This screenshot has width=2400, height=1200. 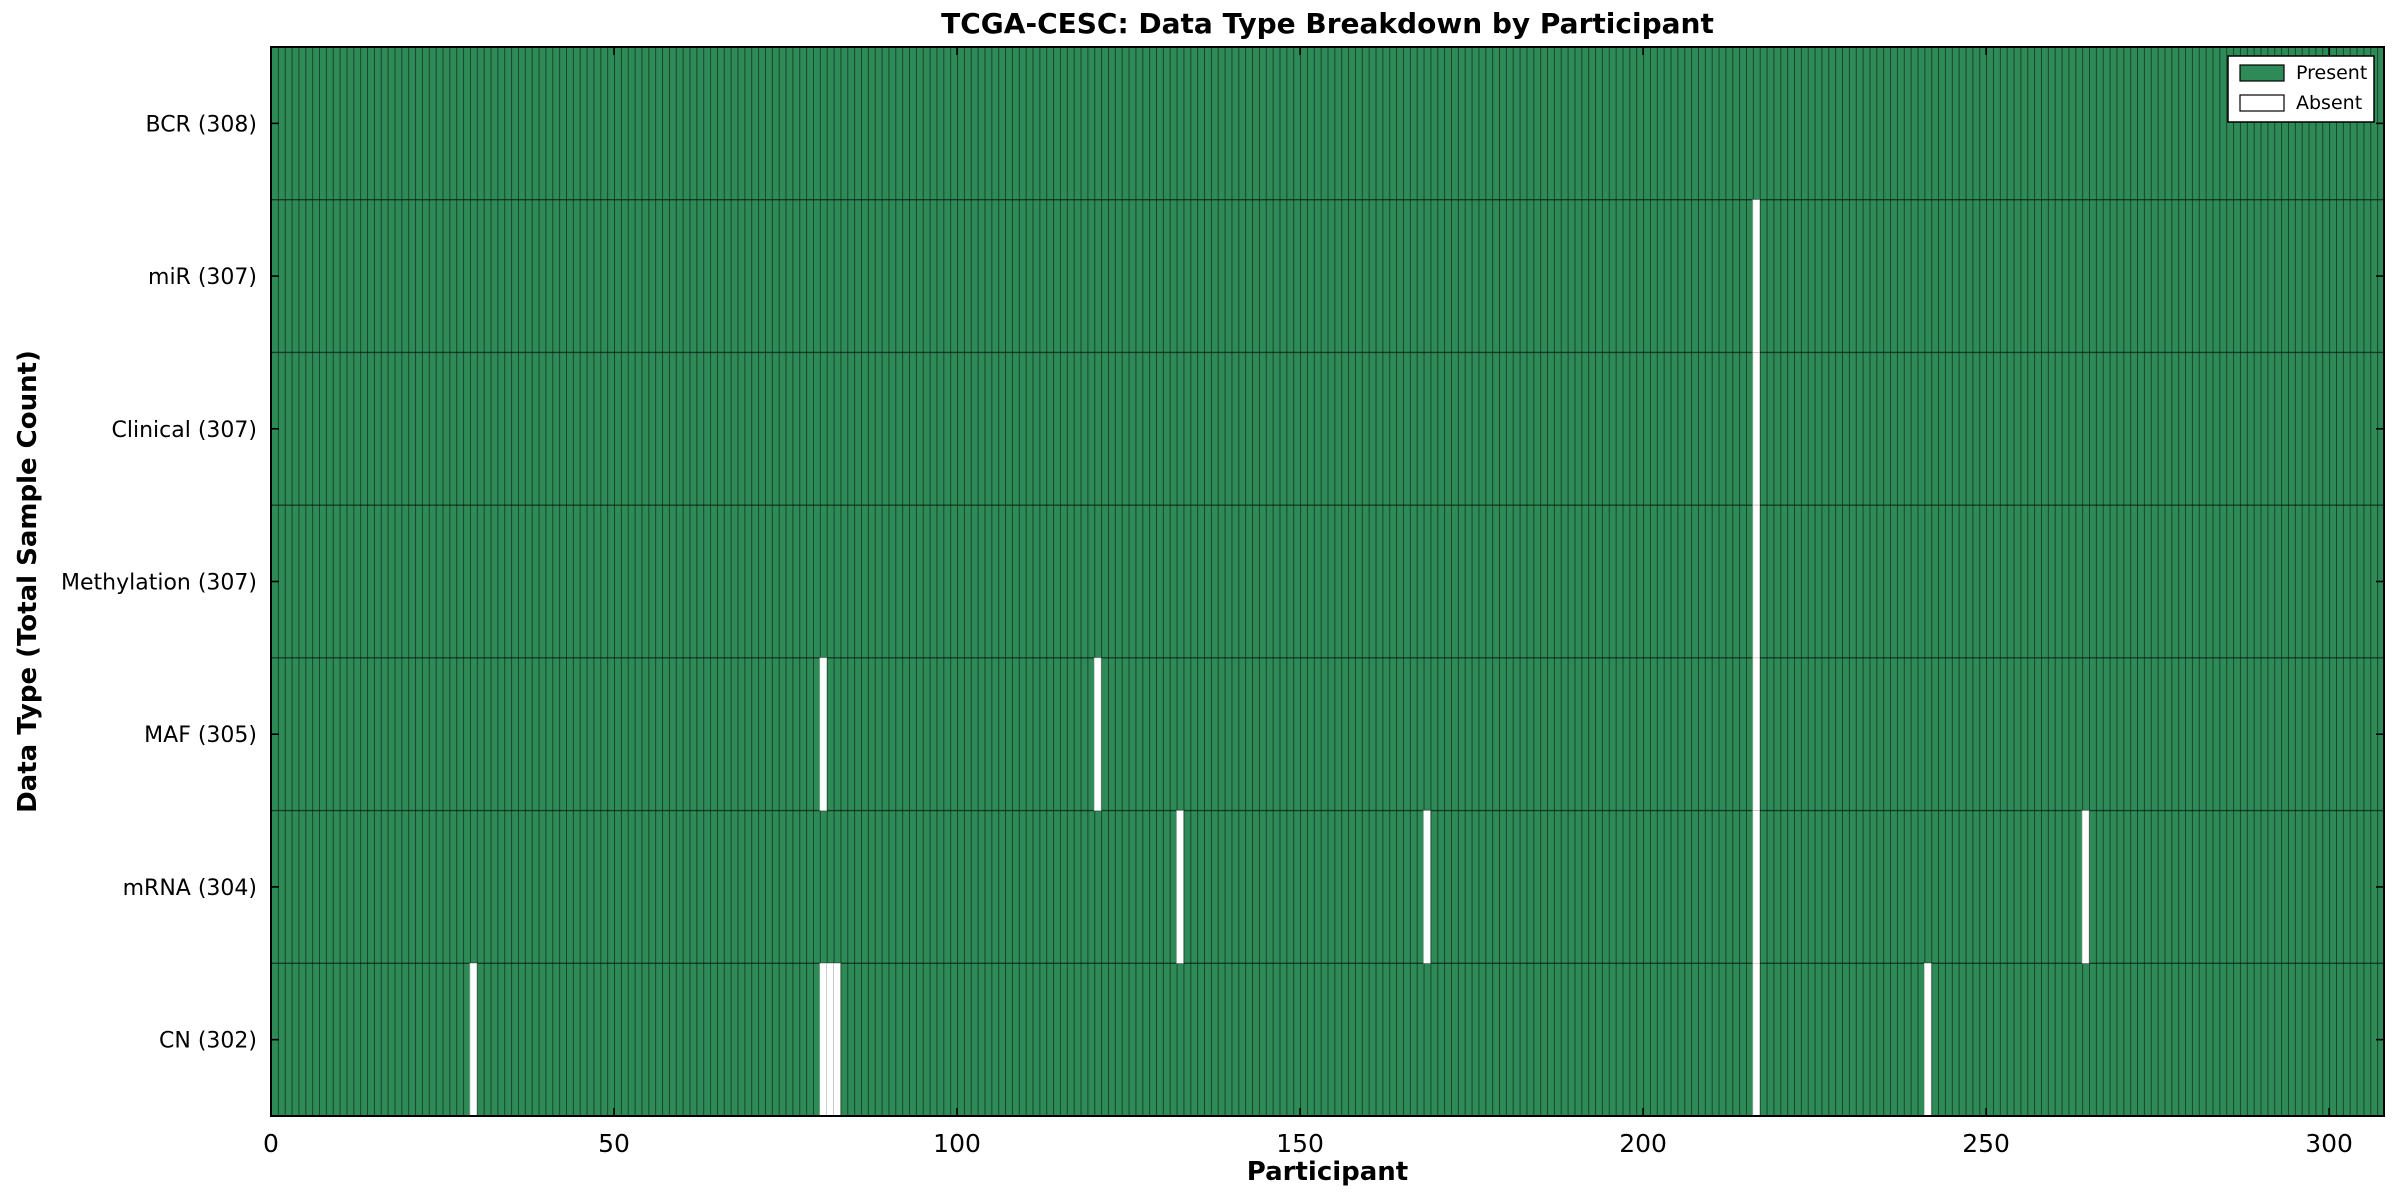 I want to click on row-label-Methylation: Methylation (307), so click(x=159, y=583).